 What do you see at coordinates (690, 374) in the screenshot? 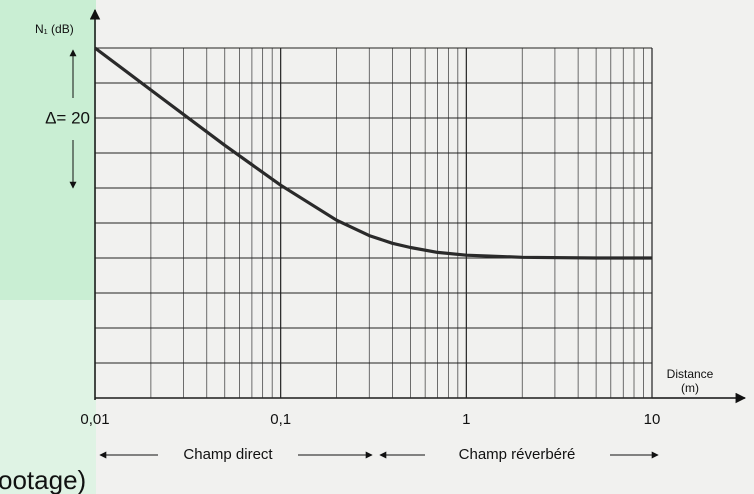
I see `x-axis-label: Distance` at bounding box center [690, 374].